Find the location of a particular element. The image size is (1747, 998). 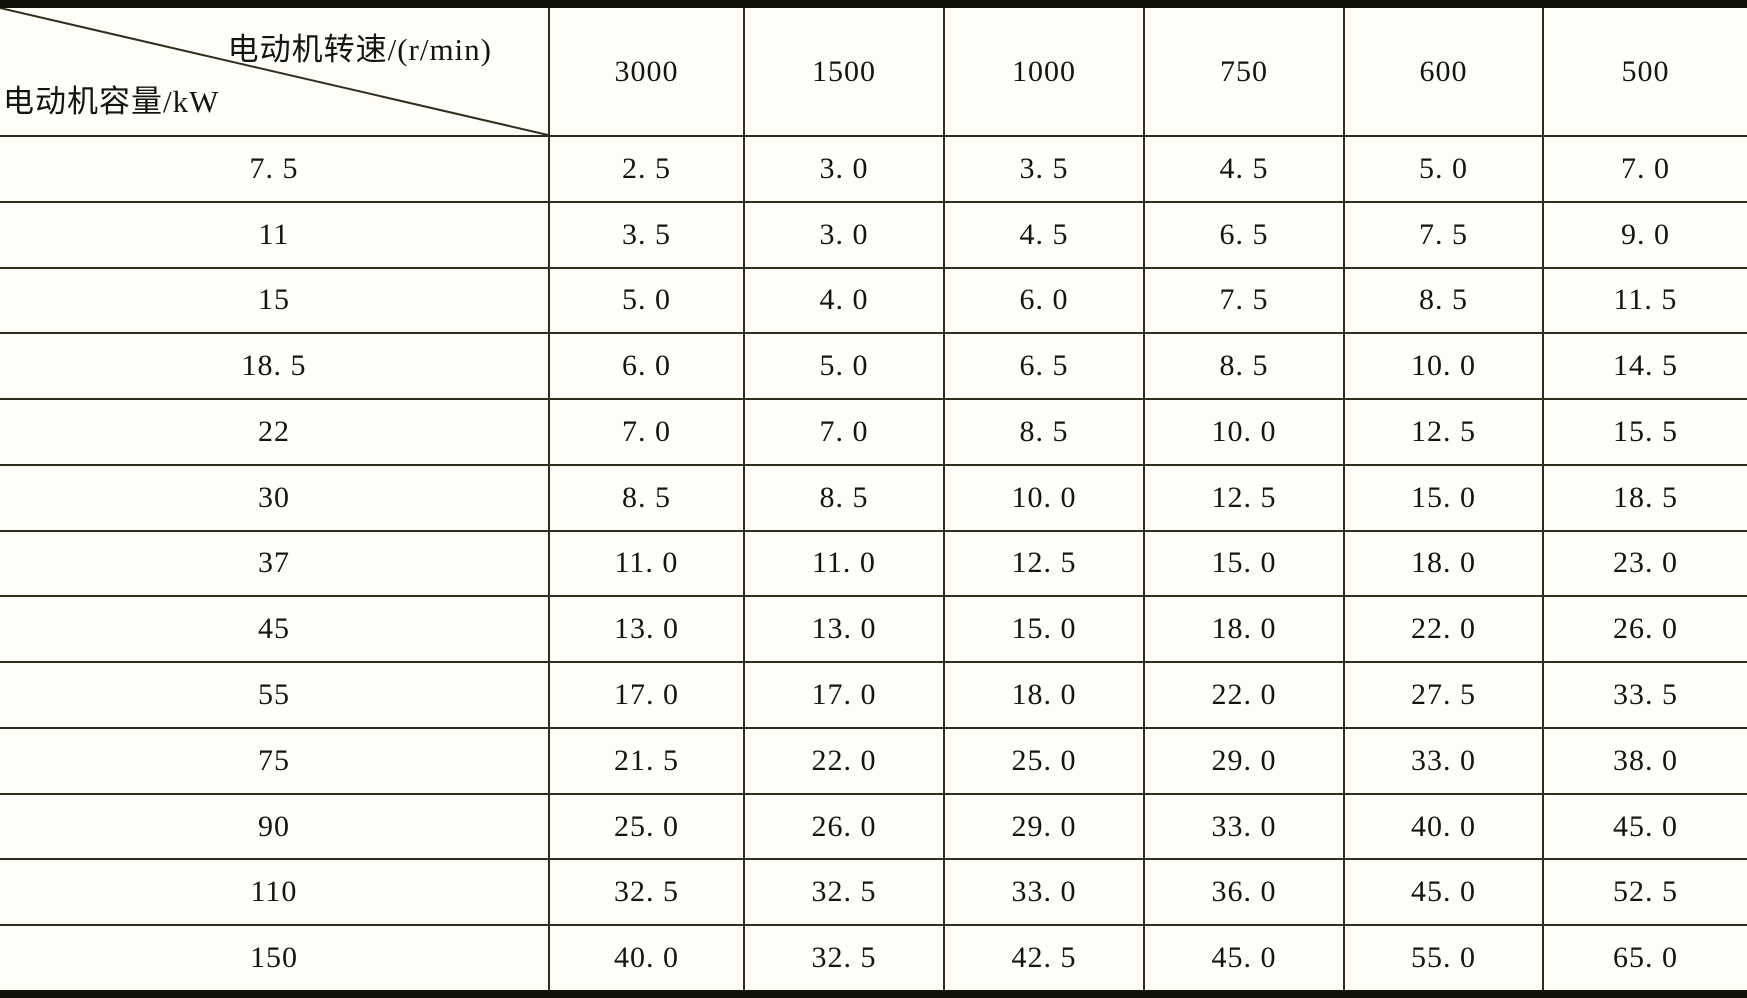

diagonal-divider-line is located at coordinates (274, 71).